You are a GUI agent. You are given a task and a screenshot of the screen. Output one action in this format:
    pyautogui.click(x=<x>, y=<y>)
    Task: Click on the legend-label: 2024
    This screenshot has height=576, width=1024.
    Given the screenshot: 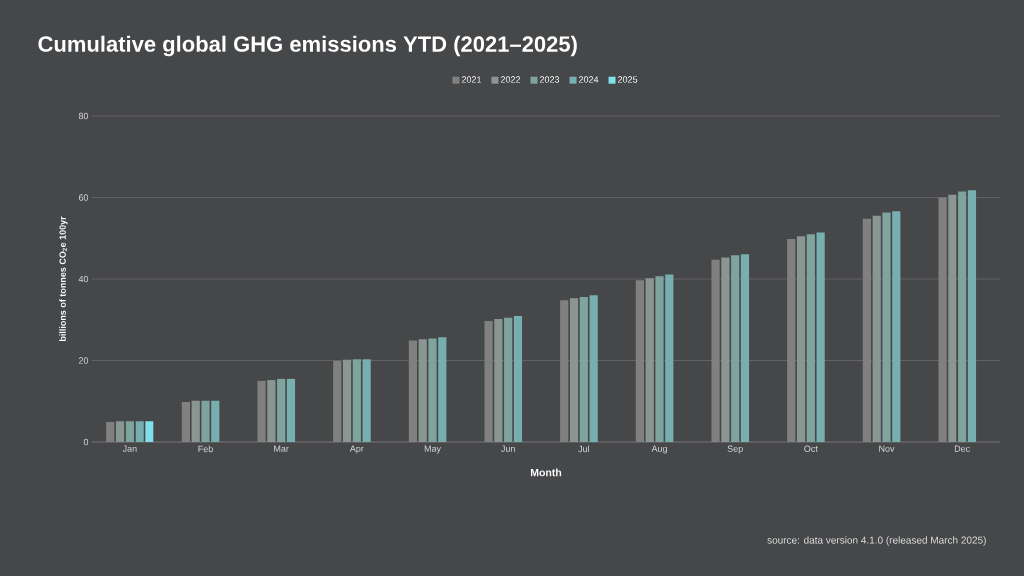 What is the action you would take?
    pyautogui.click(x=588, y=79)
    